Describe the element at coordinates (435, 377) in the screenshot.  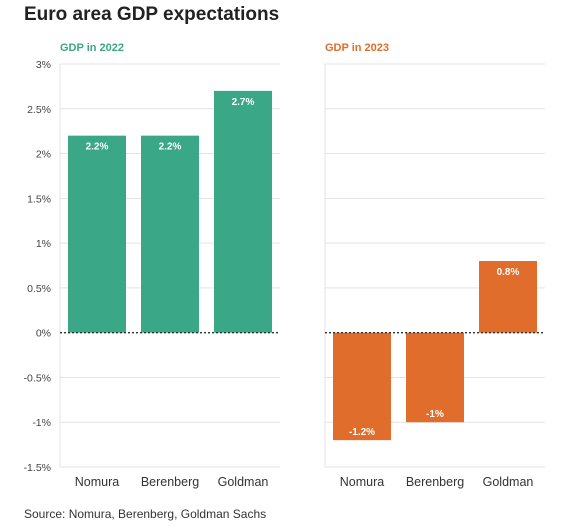
I see `bar-gdp-2023-berenberg` at that location.